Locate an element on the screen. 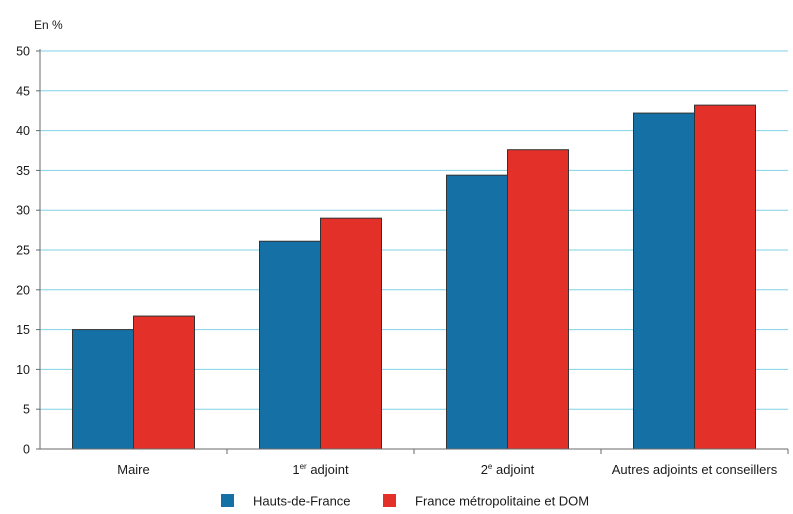 The width and height of the screenshot is (793, 514). legend-label: France métropolitaine et DOM is located at coordinates (502, 501).